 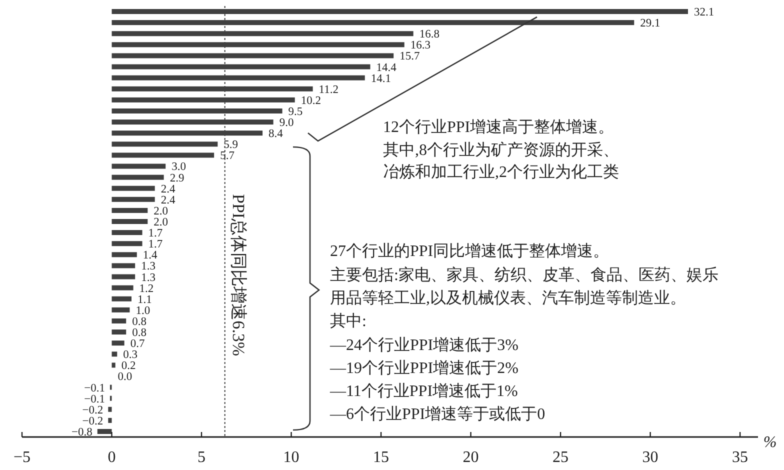 What do you see at coordinates (202, 457) in the screenshot?
I see `x-tick-label: 5` at bounding box center [202, 457].